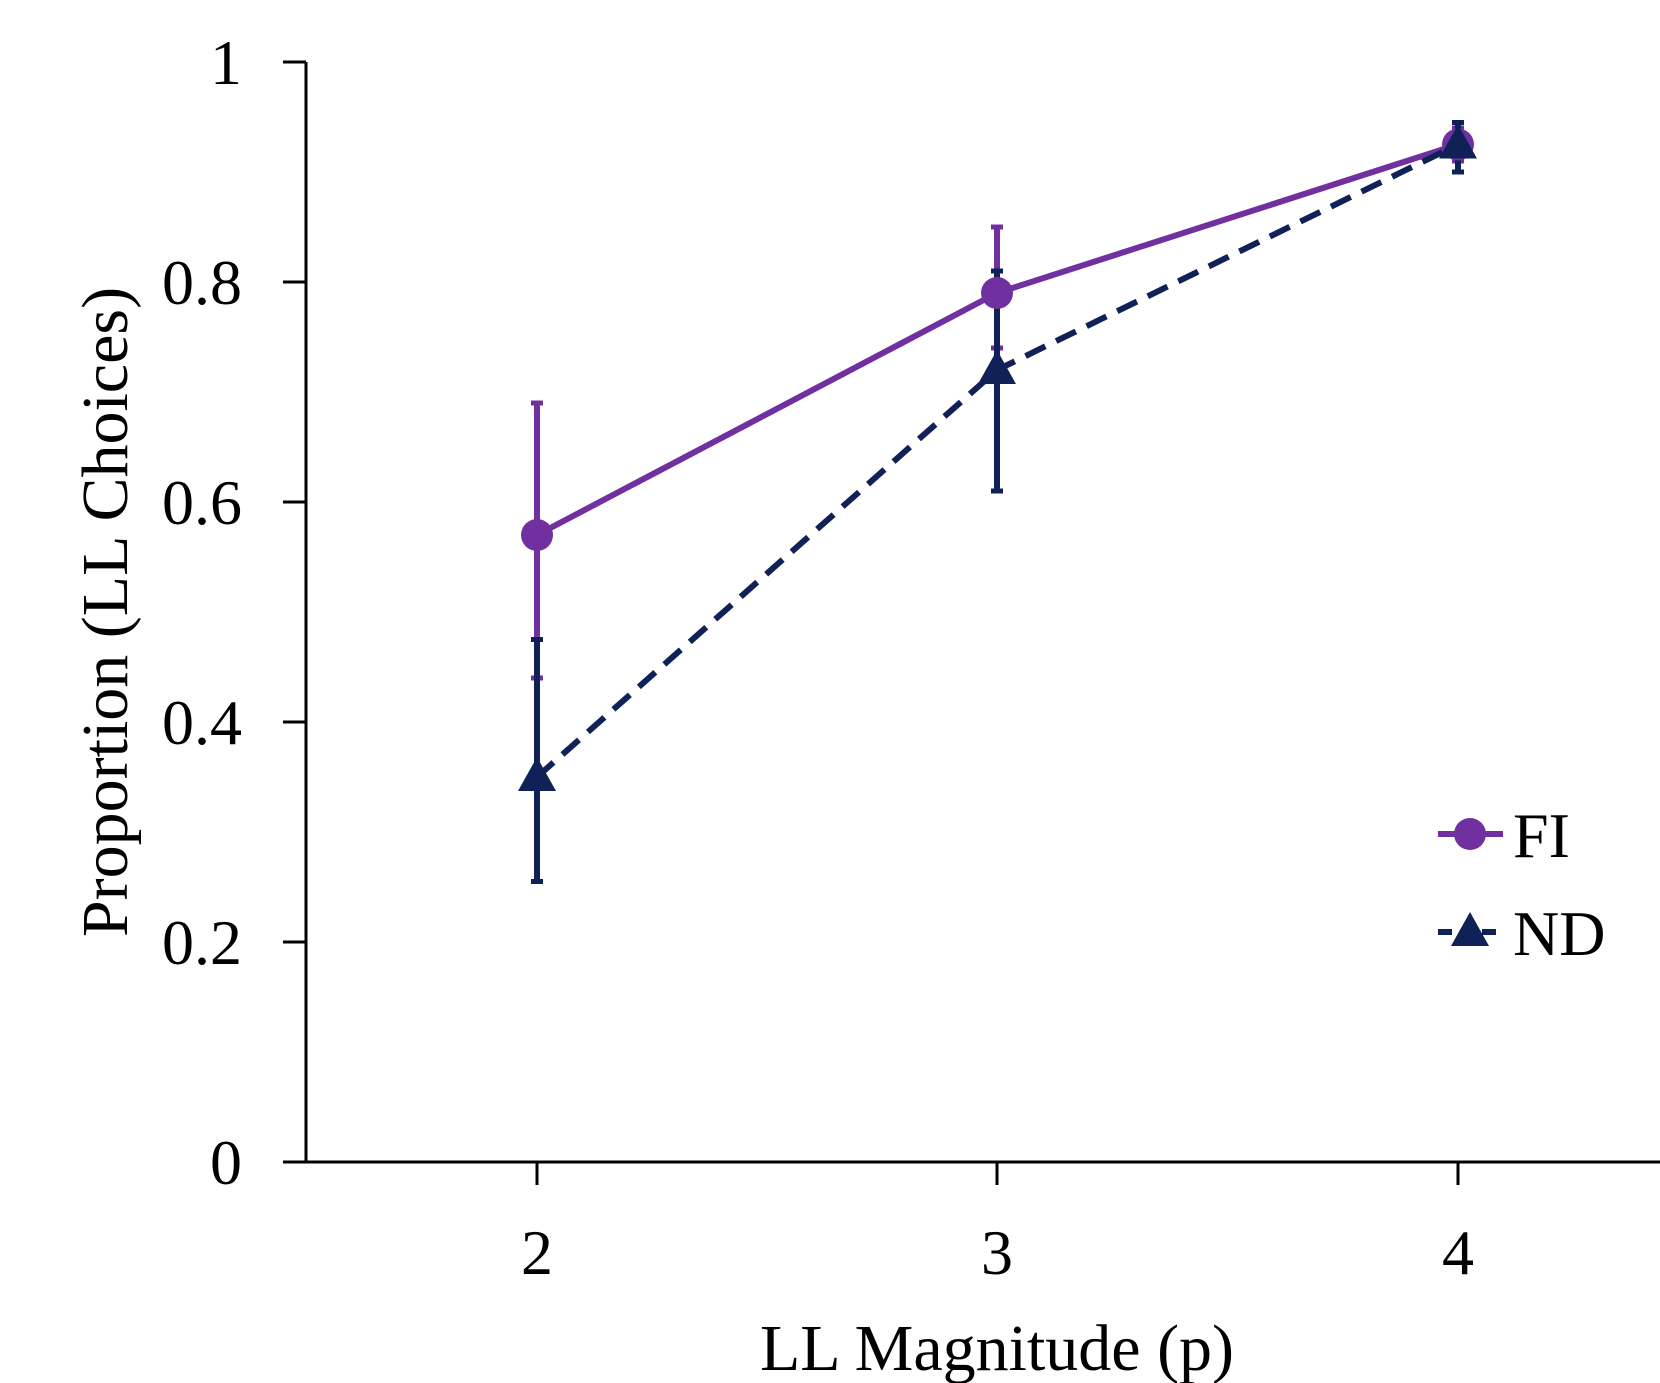 This screenshot has height=1383, width=1660. I want to click on legend-label-nd: ND, so click(1559, 933).